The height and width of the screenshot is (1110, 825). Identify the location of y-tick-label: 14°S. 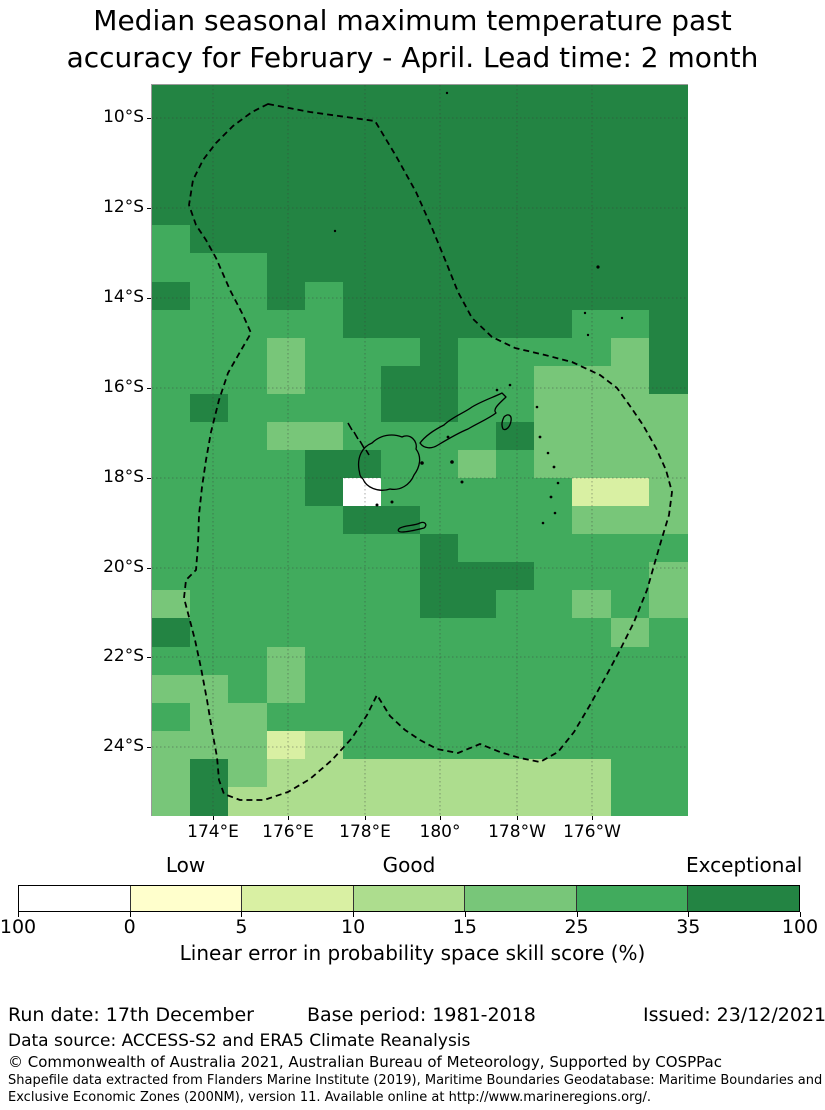
(123, 297).